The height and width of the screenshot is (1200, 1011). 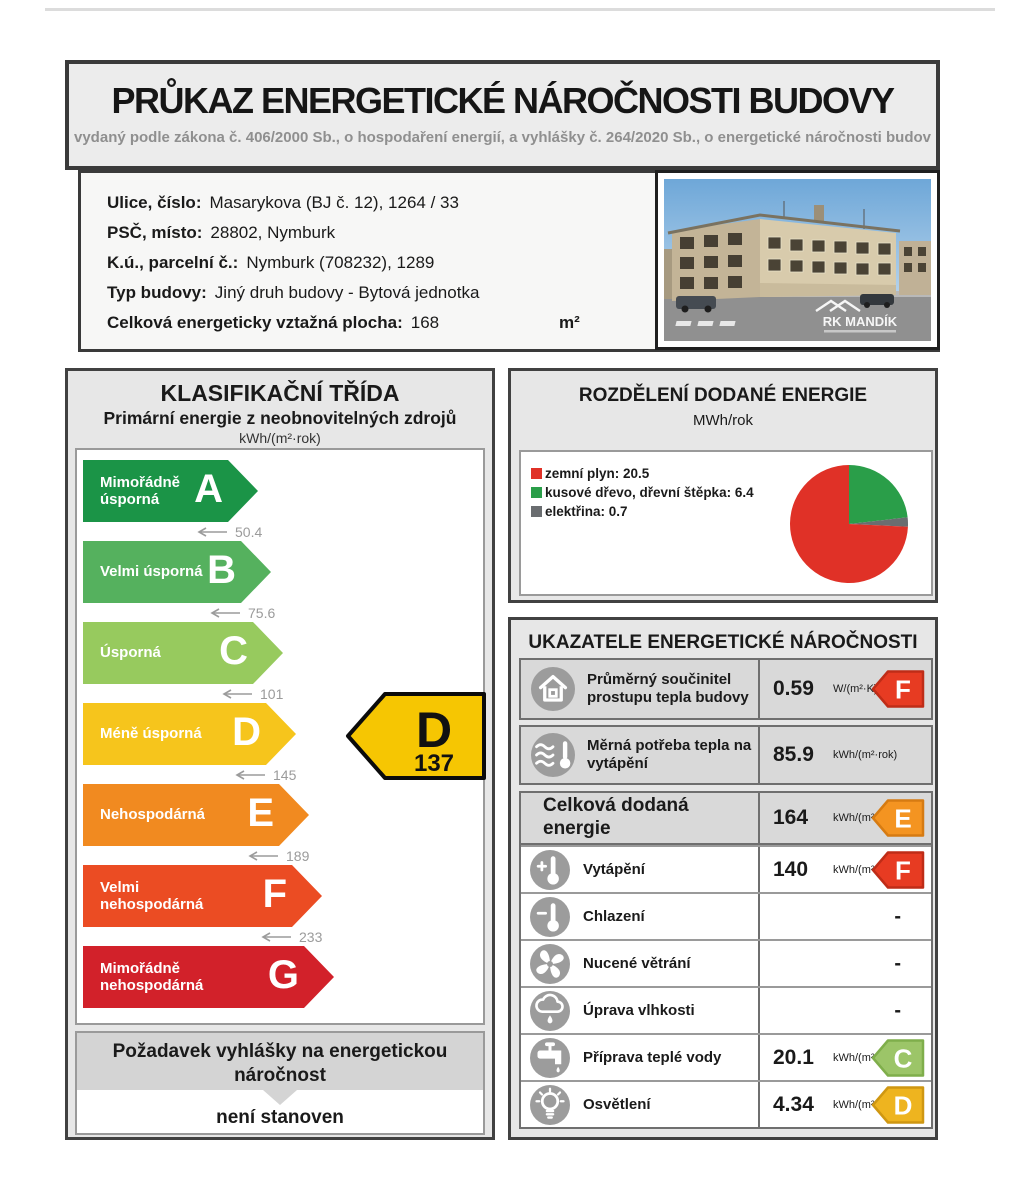 What do you see at coordinates (550, 916) in the screenshot?
I see `thermometer-minus-icon` at bounding box center [550, 916].